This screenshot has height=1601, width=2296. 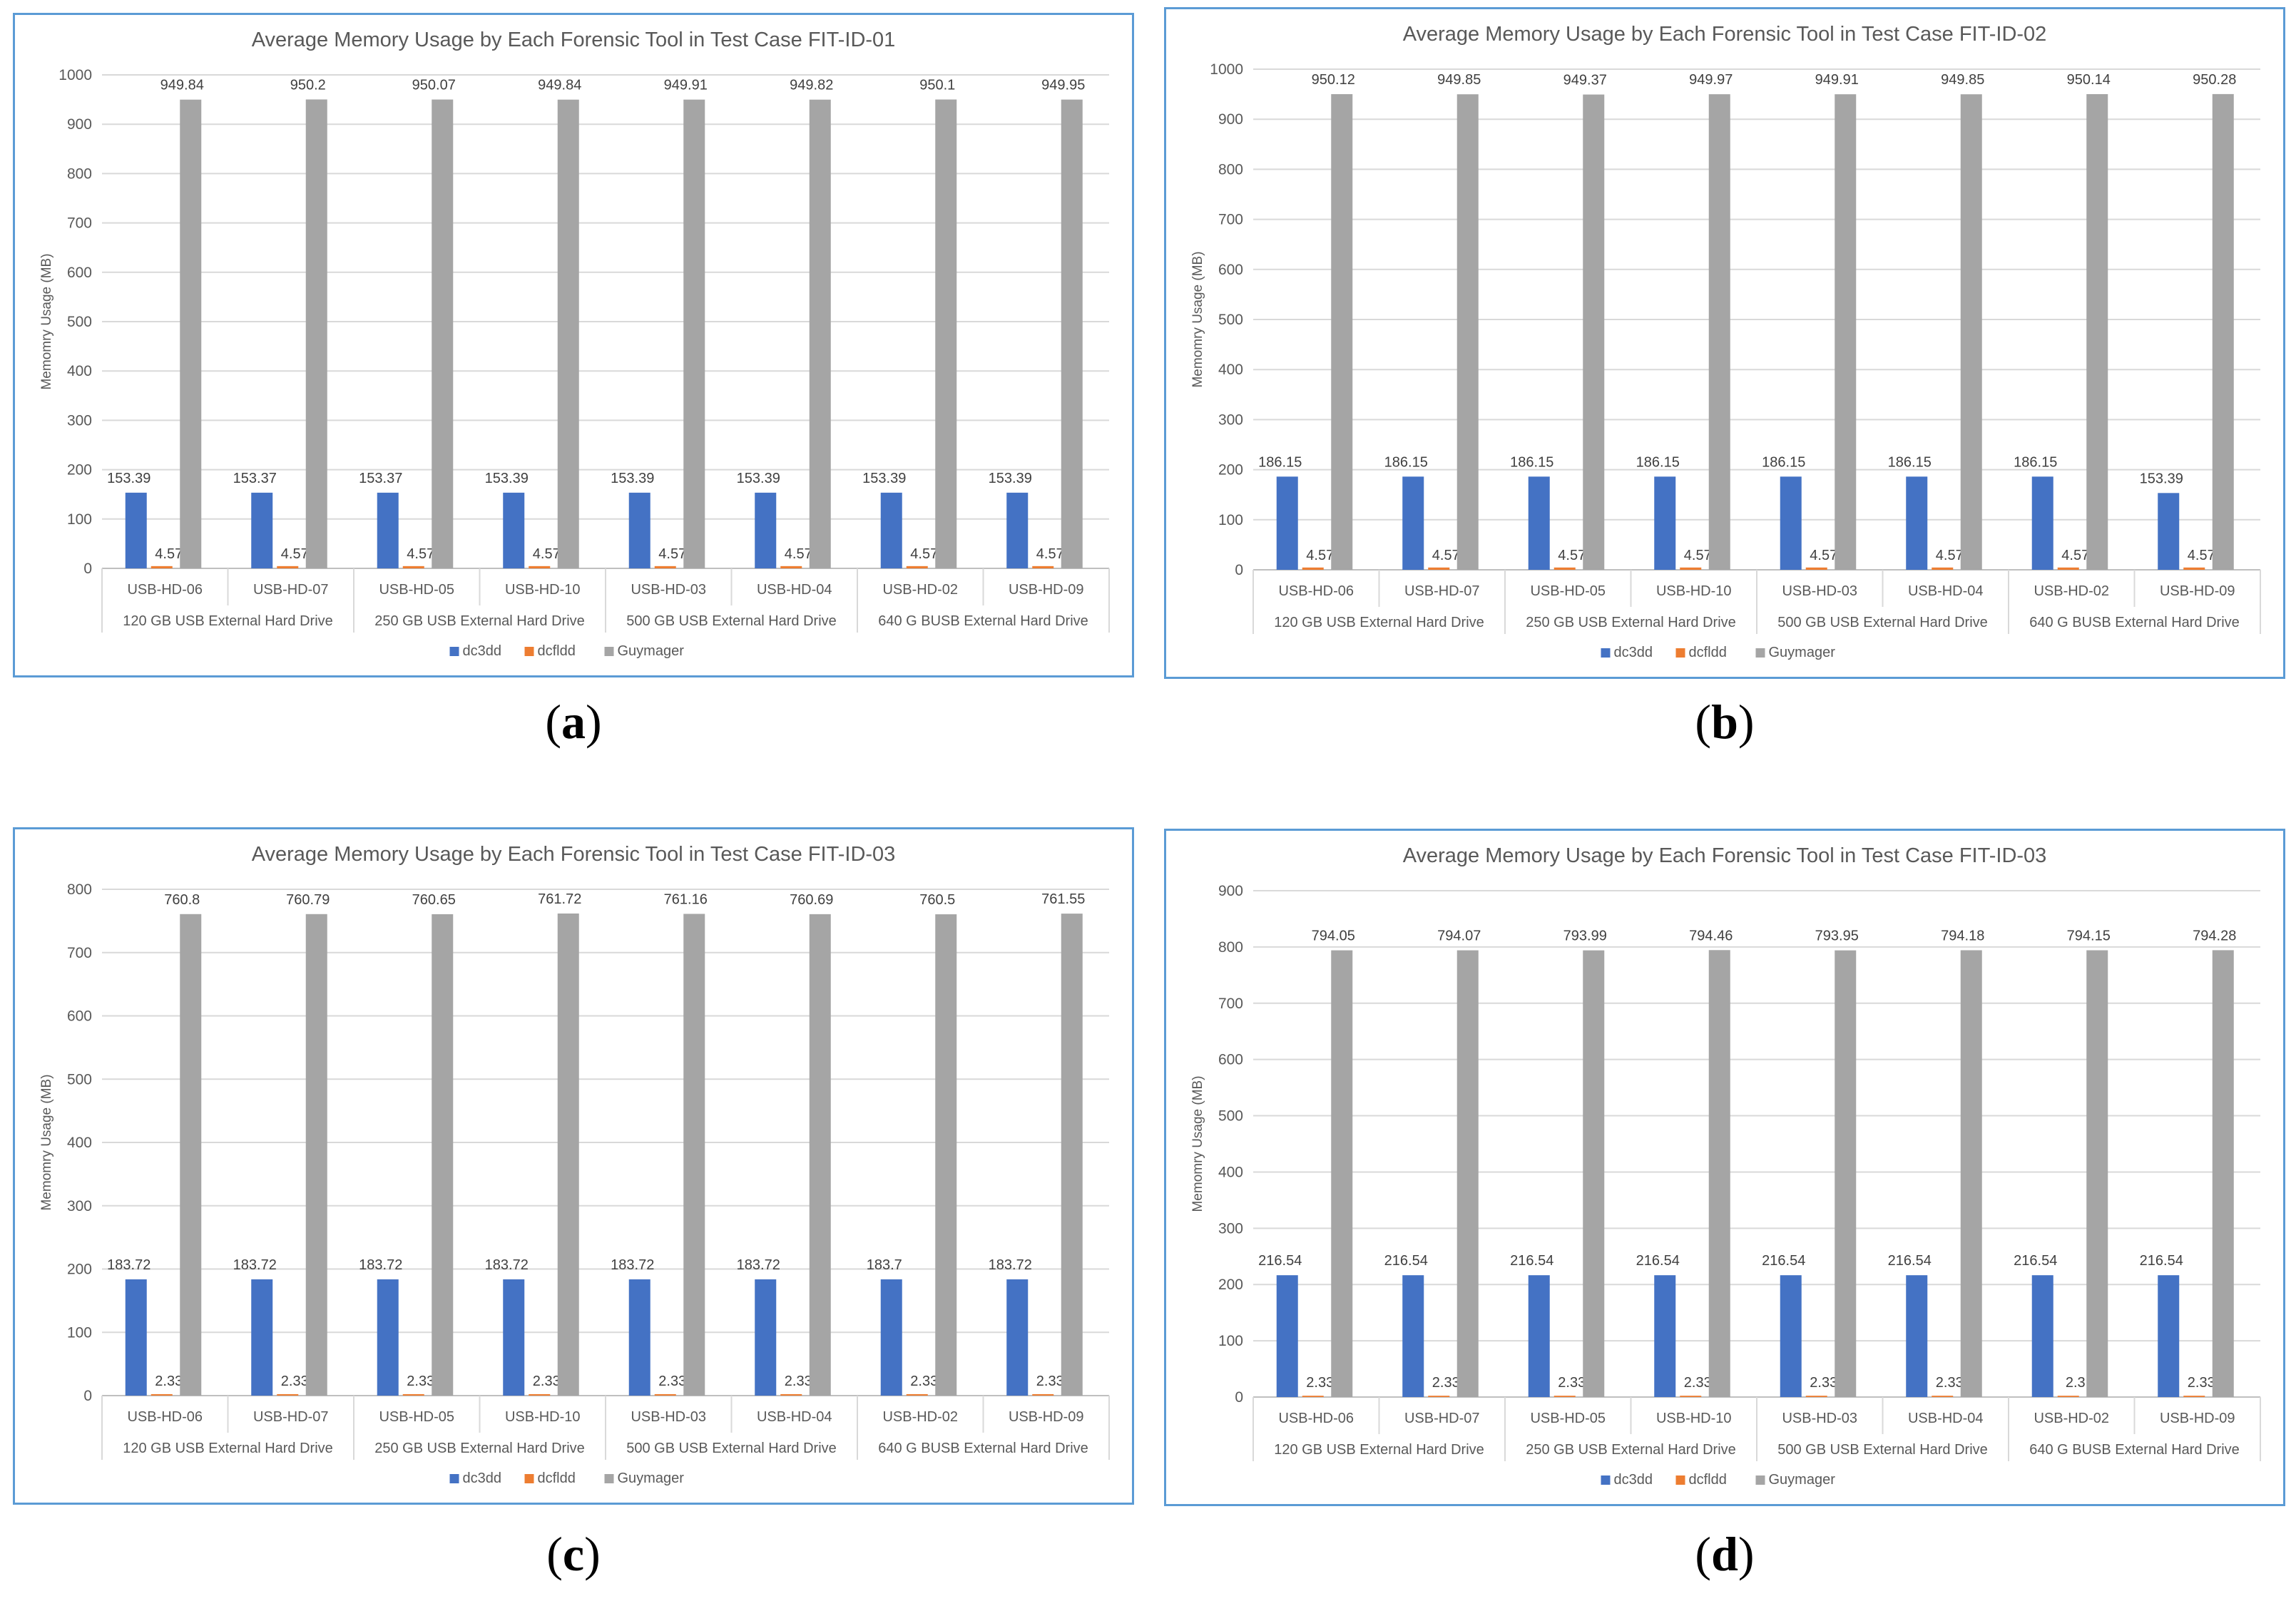 What do you see at coordinates (1760, 653) in the screenshot?
I see `legend-swatch-b-Guymager` at bounding box center [1760, 653].